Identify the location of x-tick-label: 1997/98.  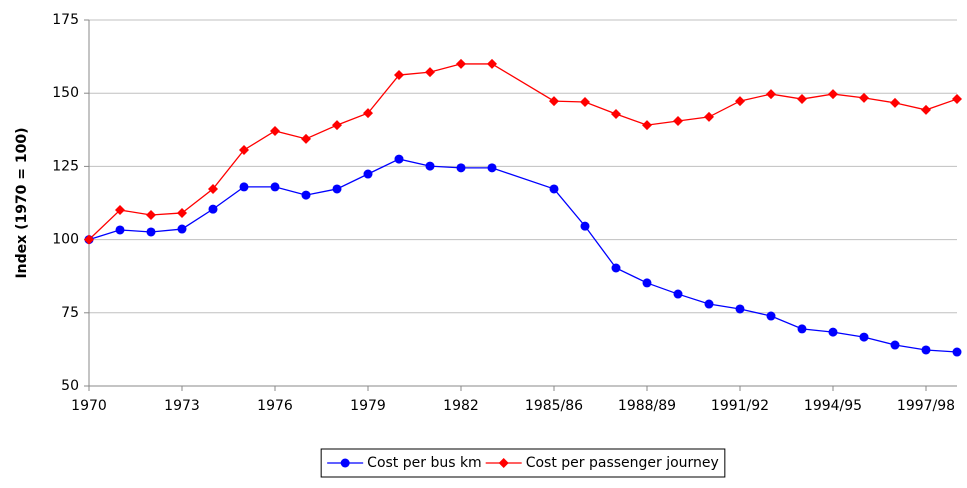
(926, 406).